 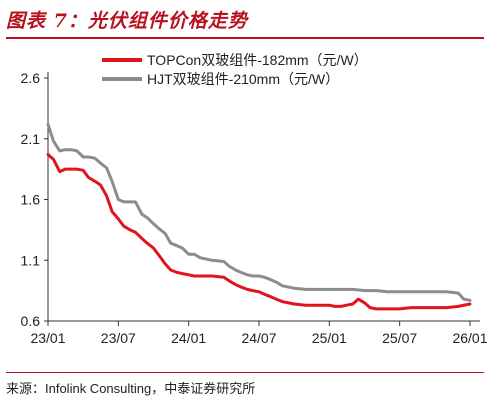 I want to click on y-tick-label: 2.6, so click(x=31, y=78).